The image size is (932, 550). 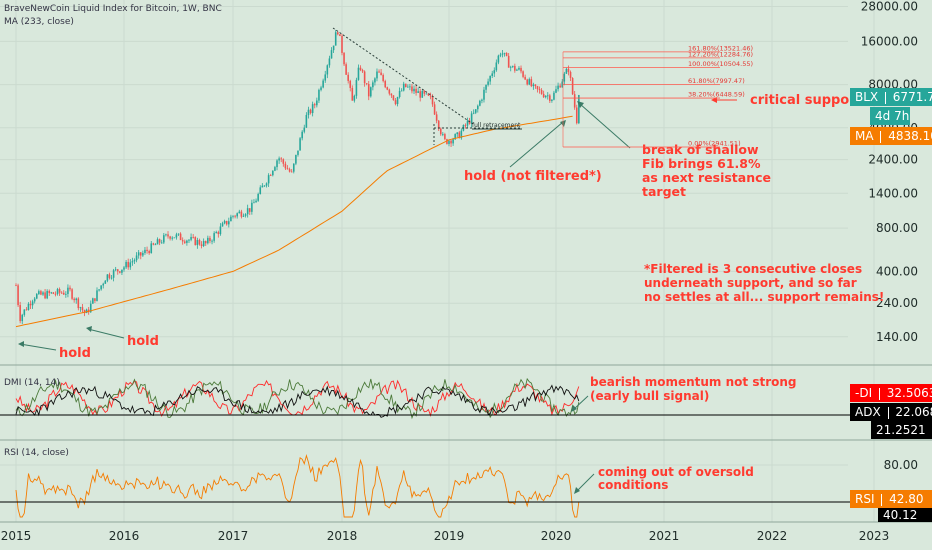 I want to click on time-axis: 2015 2016 2017 2018 2019 2020 2021 2022 2023, so click(x=445, y=536).